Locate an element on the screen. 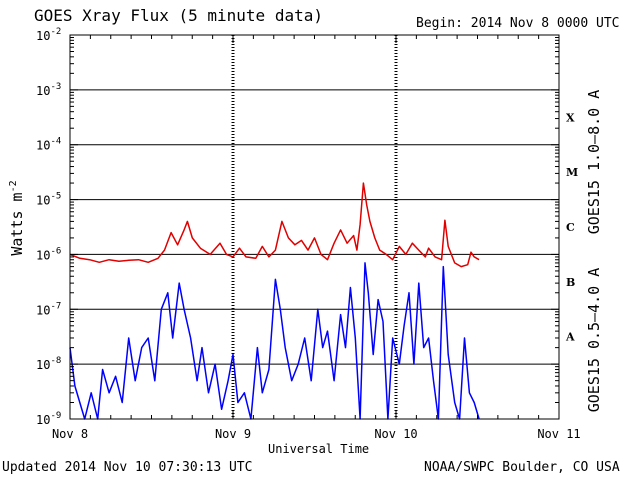 The image size is (640, 480). y-tick-label: 10⁻⁶ is located at coordinates (48, 254).